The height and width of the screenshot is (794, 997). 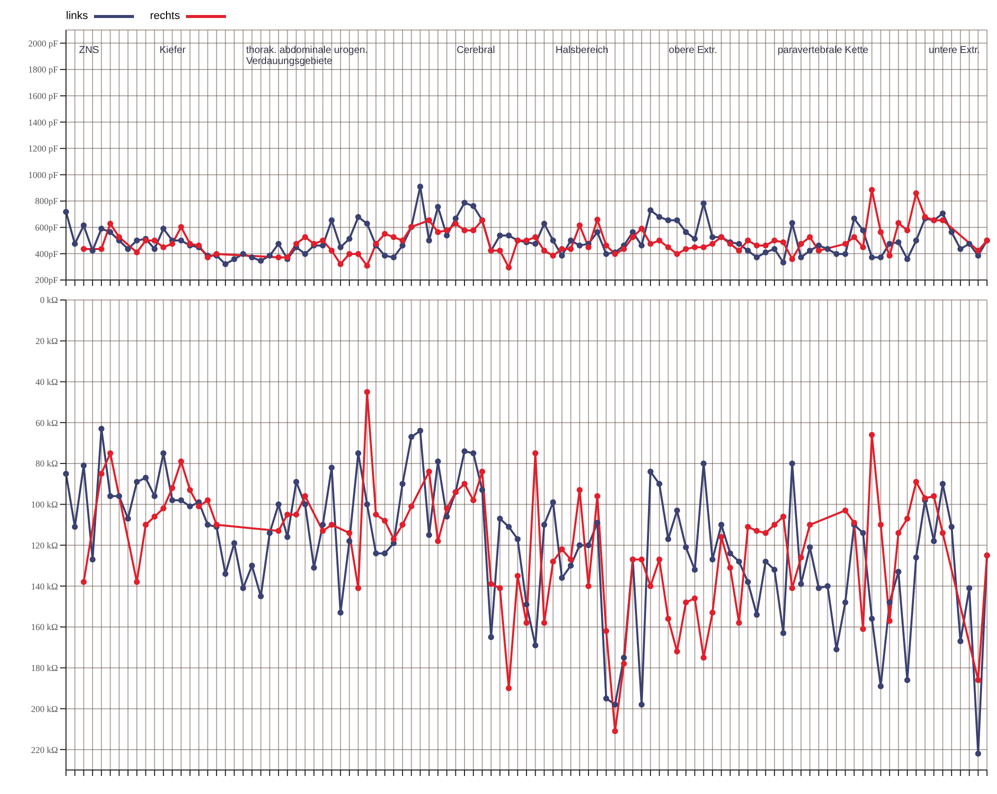 I want to click on y-tick-label: 100 kΩ, so click(x=44, y=505).